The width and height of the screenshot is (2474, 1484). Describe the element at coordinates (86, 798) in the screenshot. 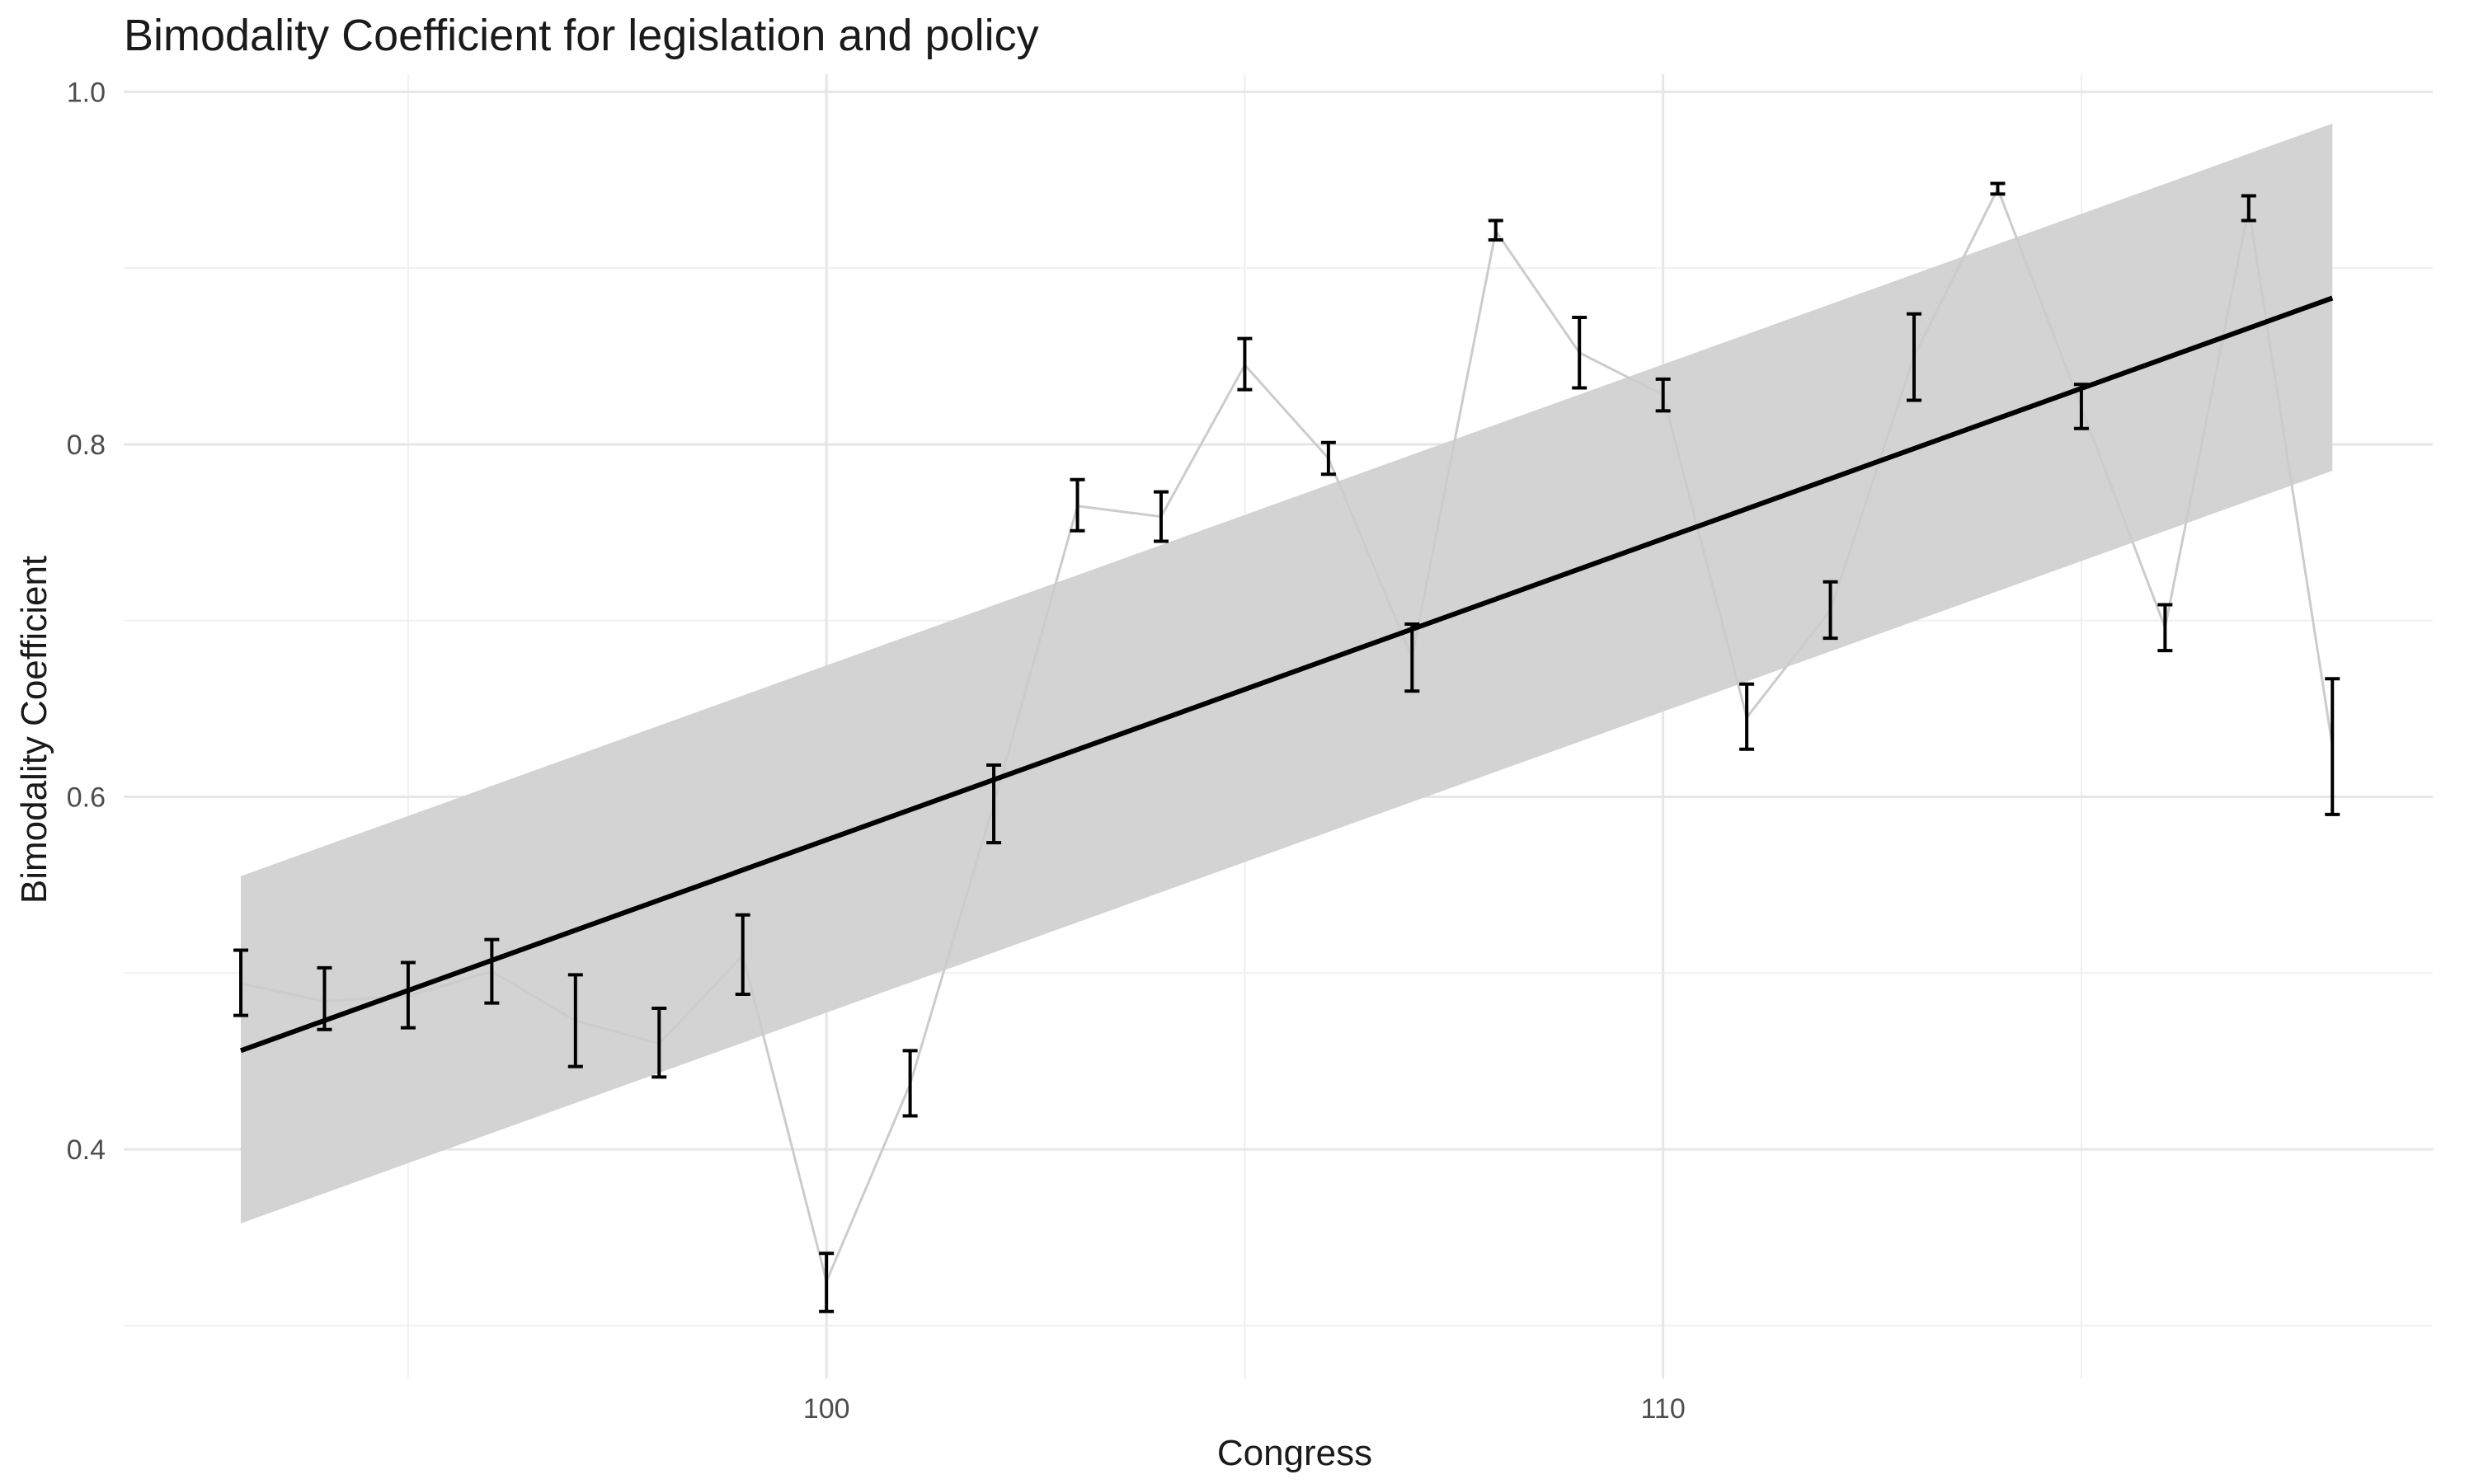

I see `y-tick-label: 0.6` at that location.